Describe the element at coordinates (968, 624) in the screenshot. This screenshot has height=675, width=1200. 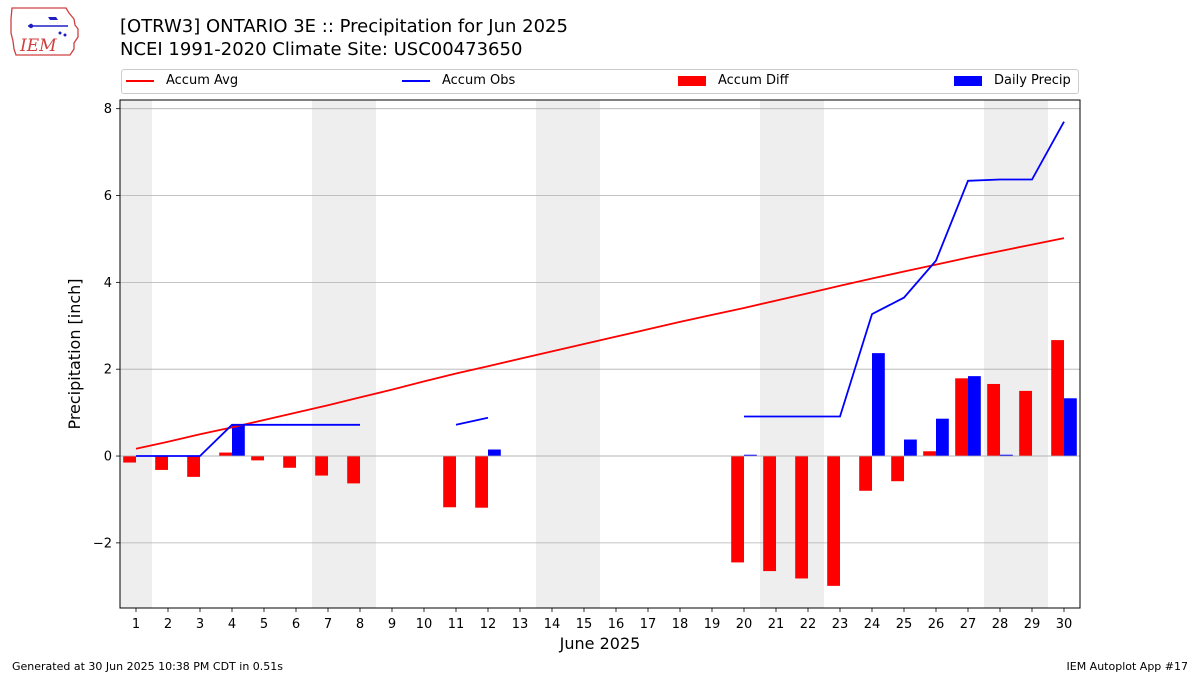
I see `xtick-label-27: 27` at that location.